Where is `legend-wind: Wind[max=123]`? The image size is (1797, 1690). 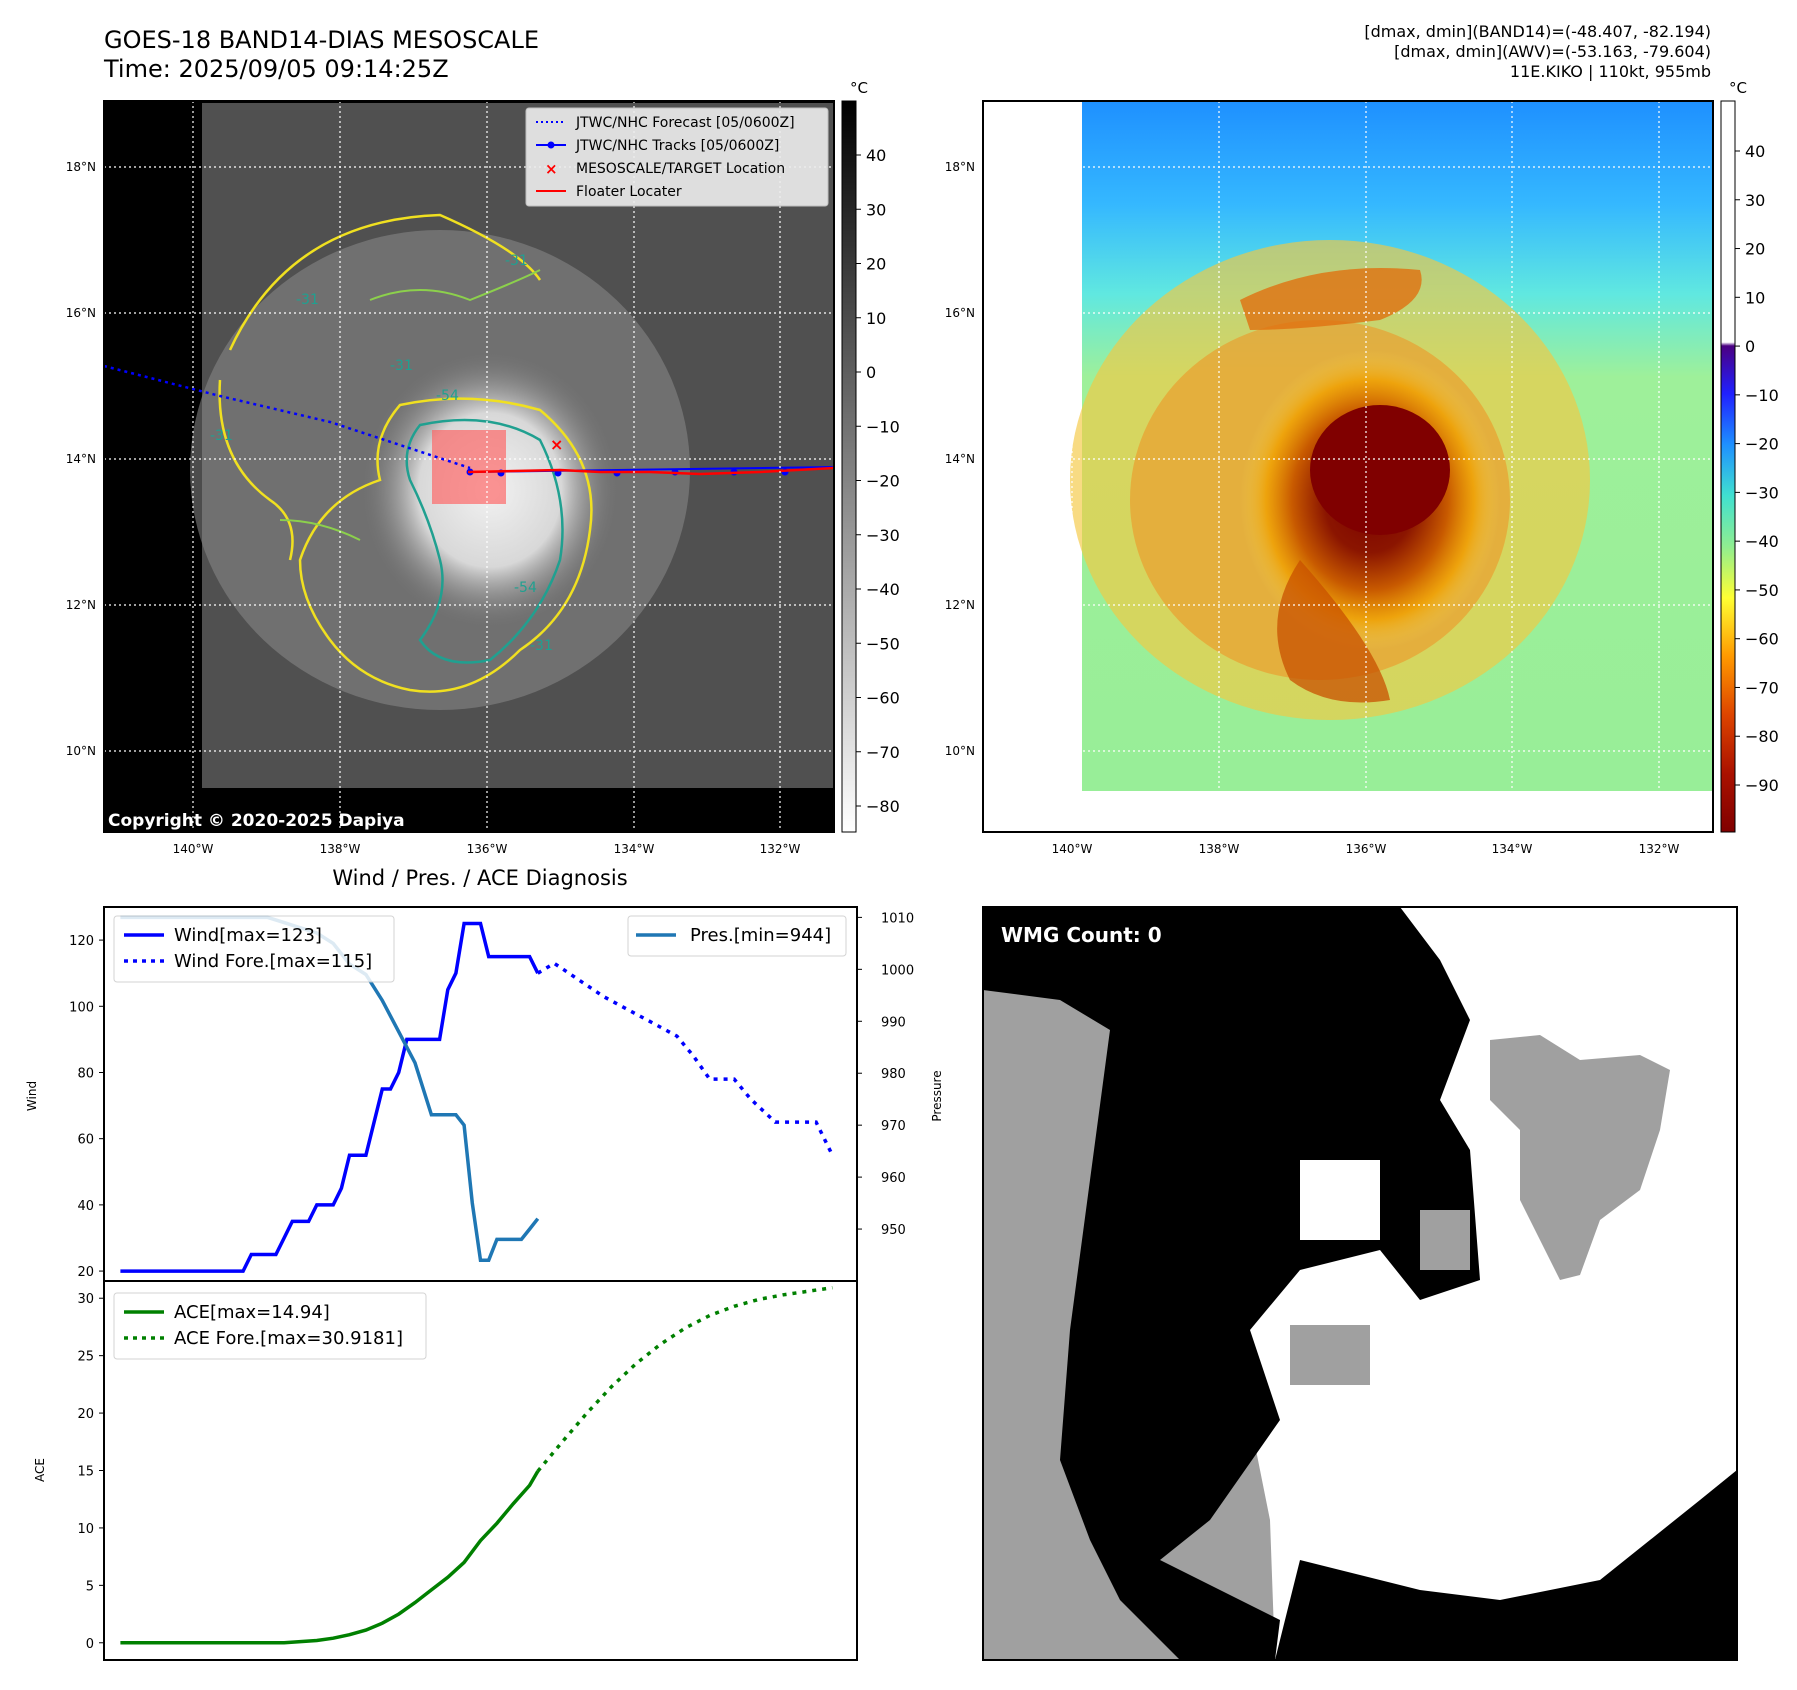 legend-wind: Wind[max=123] is located at coordinates (248, 935).